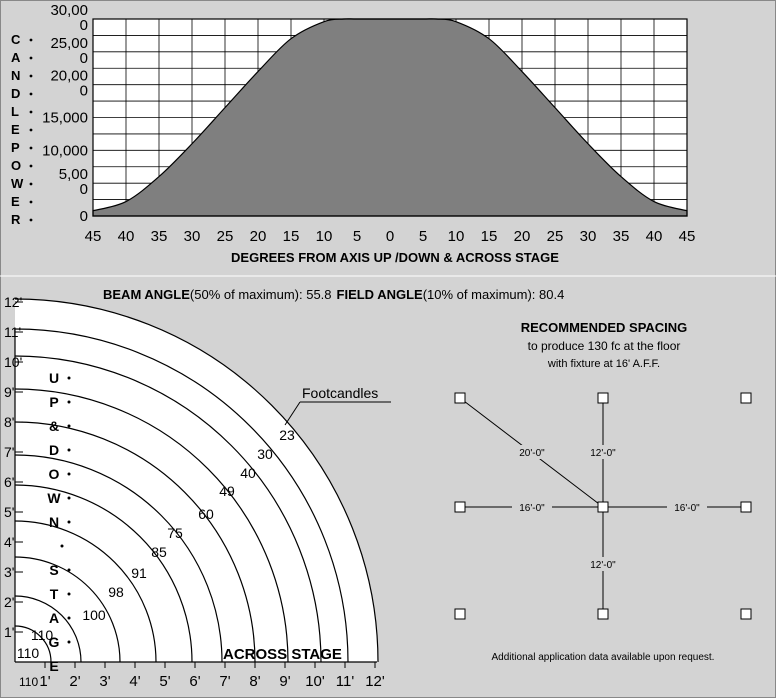  Describe the element at coordinates (53, 402) in the screenshot. I see `up-down-letter: P` at that location.